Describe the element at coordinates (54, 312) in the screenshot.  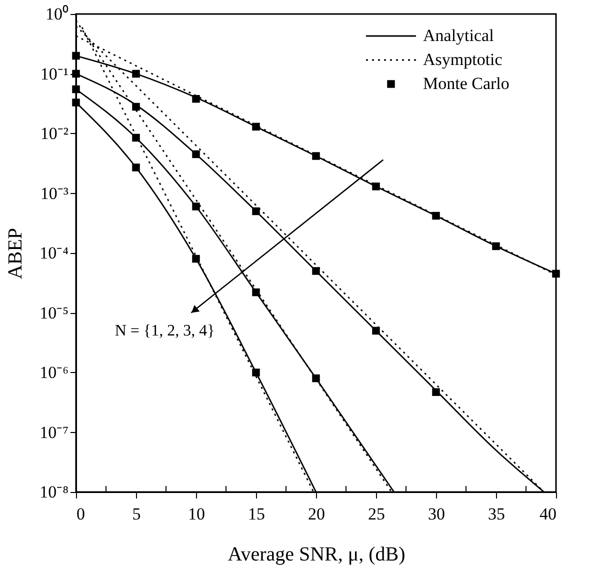
I see `y-tick-label: 10⁻⁵` at that location.